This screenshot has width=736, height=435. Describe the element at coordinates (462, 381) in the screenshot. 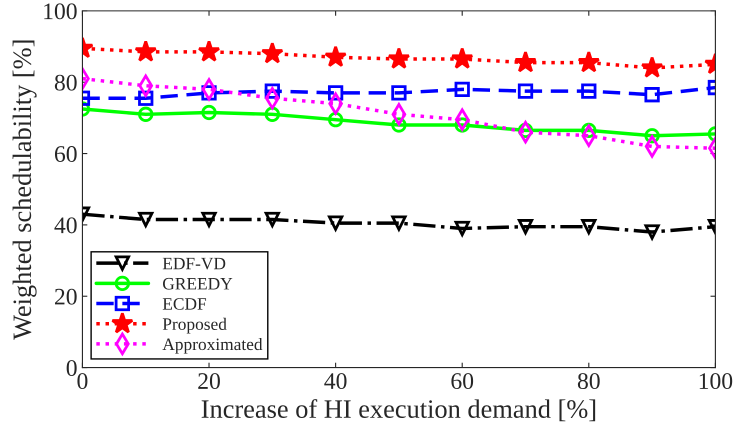

I see `x-tick-label: 60` at that location.